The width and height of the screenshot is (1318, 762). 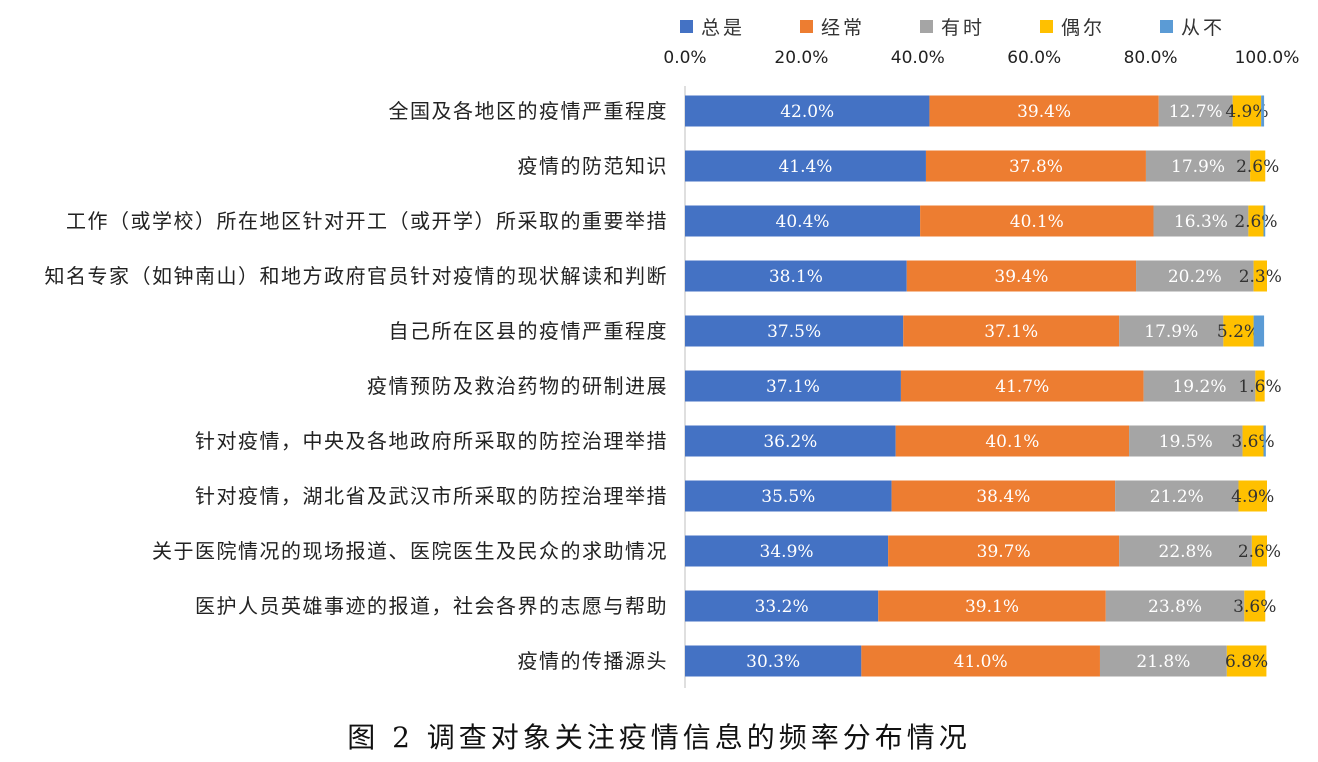 I want to click on category-label: 医护人员英雄事迹的报道，社会各界的志愿与帮助, so click(x=431, y=606).